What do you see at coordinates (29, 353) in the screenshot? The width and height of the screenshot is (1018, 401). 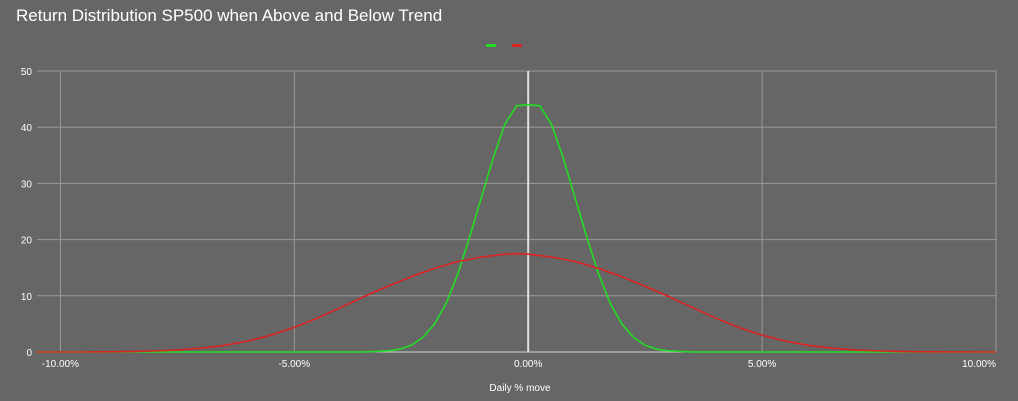 I see `y-tick-label-0: 0` at bounding box center [29, 353].